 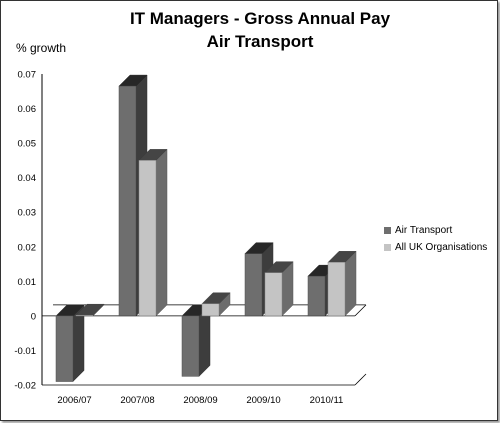 What do you see at coordinates (33, 316) in the screenshot?
I see `y-tick-label: 0` at bounding box center [33, 316].